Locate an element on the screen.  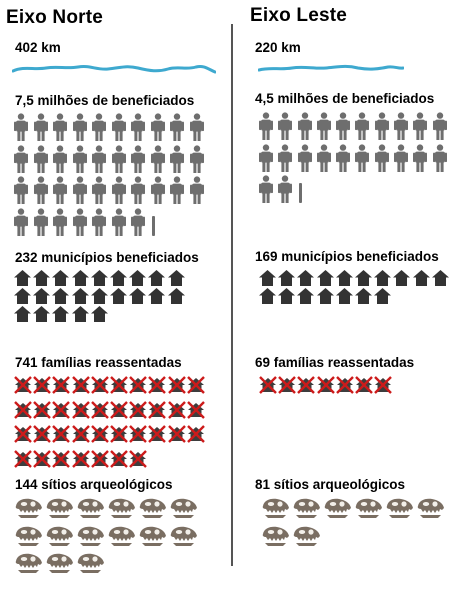
eixo-leste-title: Eixo Leste is located at coordinates (299, 15).